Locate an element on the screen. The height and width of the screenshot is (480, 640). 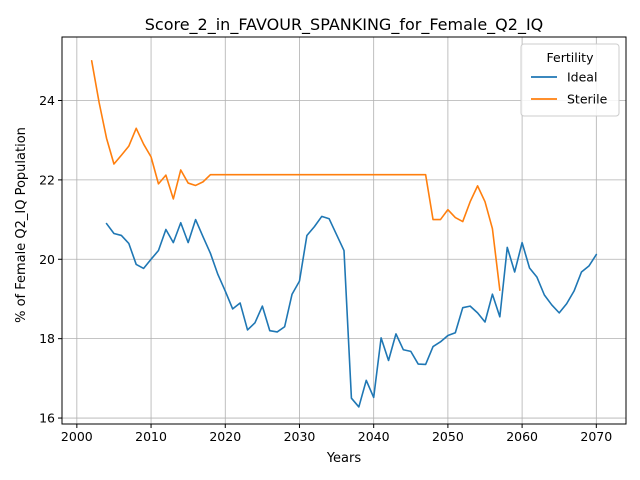
y-tick-label: 18 is located at coordinates (47, 338).